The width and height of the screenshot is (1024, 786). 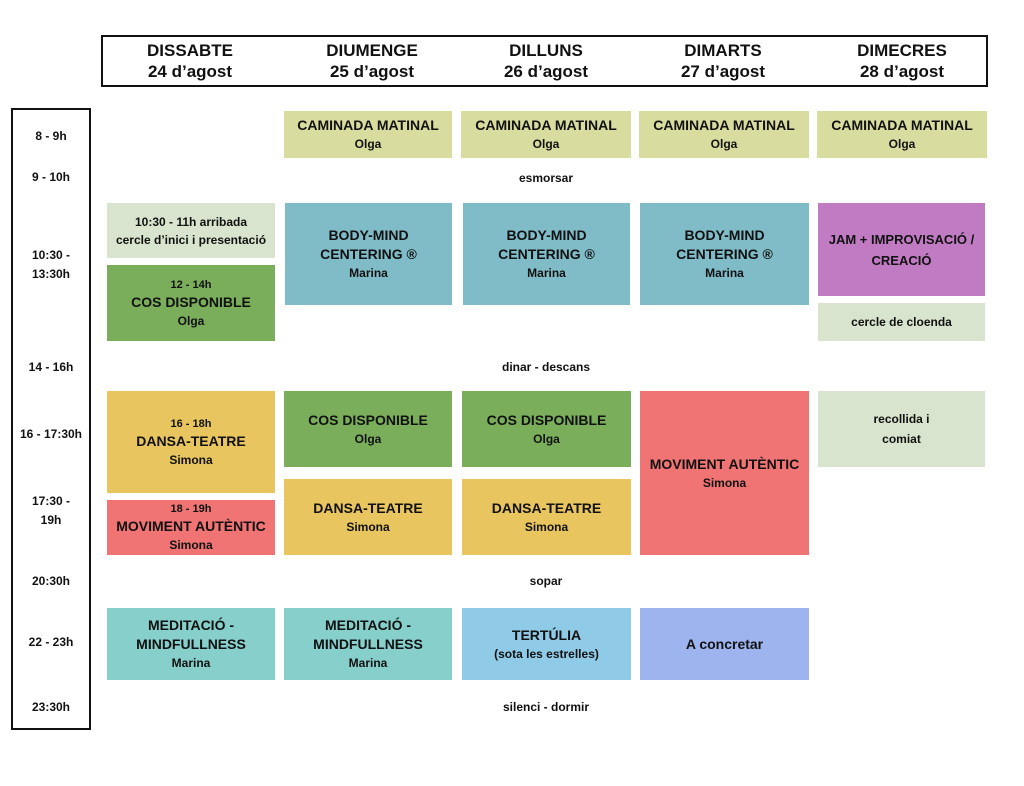 I want to click on cos-disponible-saturday: 12 - 14h COS DISPONIBLE Olga, so click(x=191, y=303).